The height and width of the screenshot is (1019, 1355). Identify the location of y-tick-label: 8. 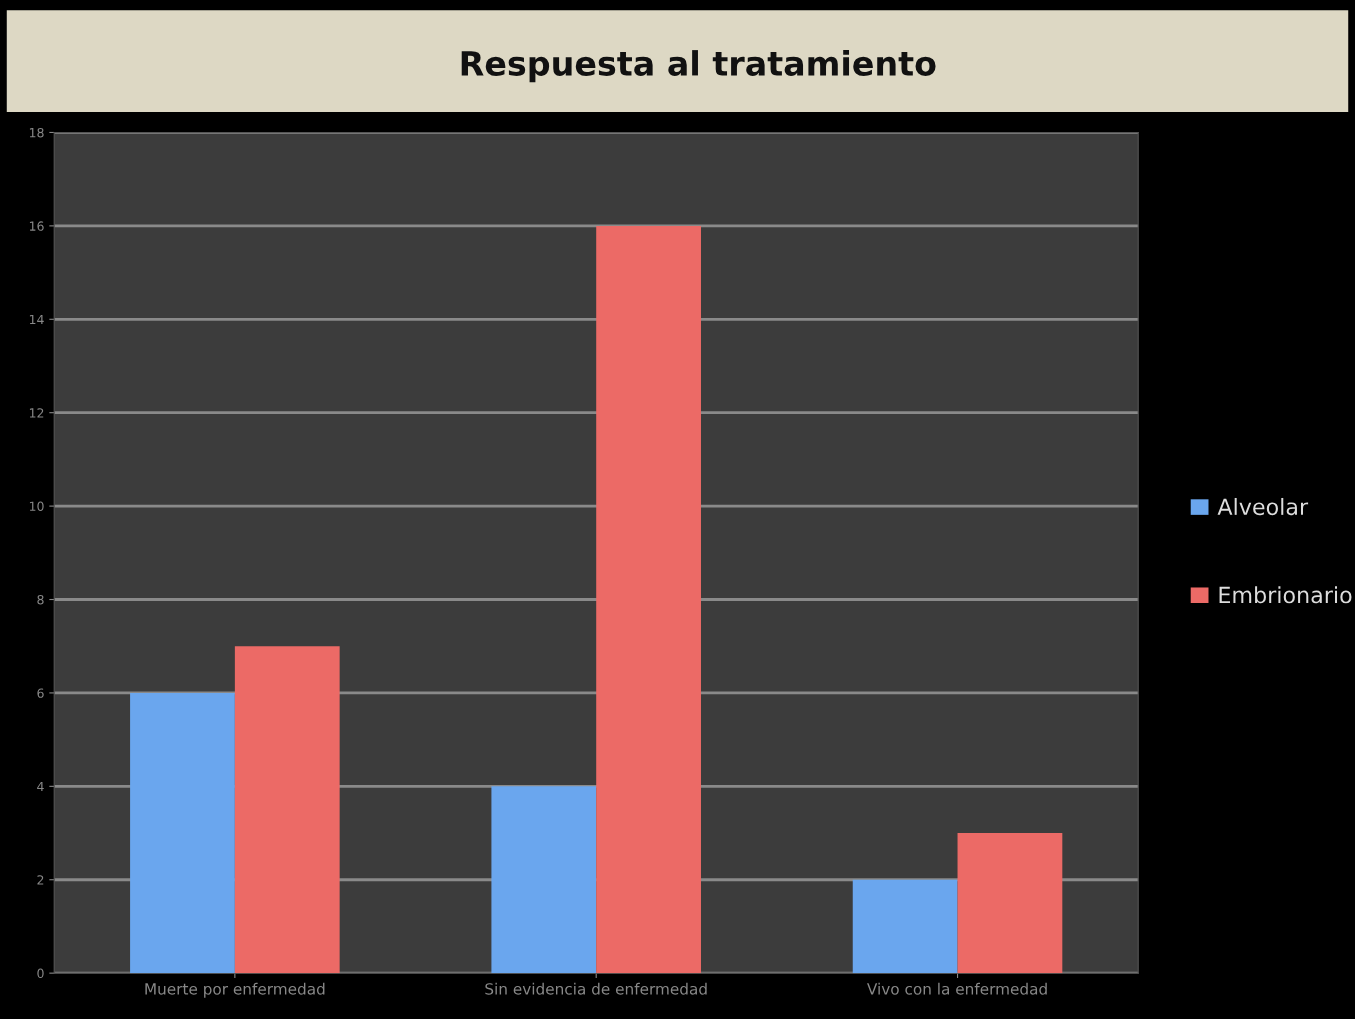
(40, 599).